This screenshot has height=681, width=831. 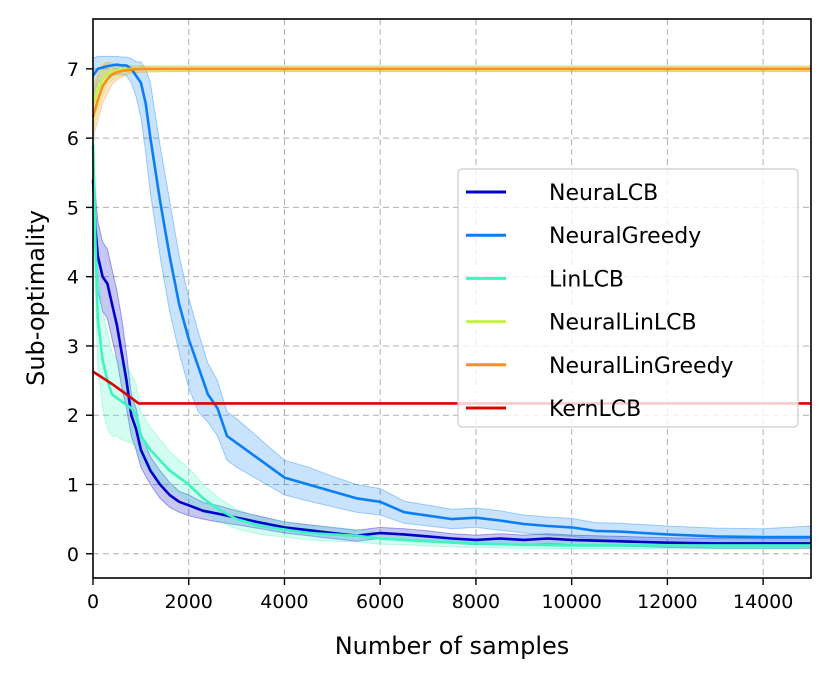 I want to click on legend-label: KernLCB, so click(x=595, y=409).